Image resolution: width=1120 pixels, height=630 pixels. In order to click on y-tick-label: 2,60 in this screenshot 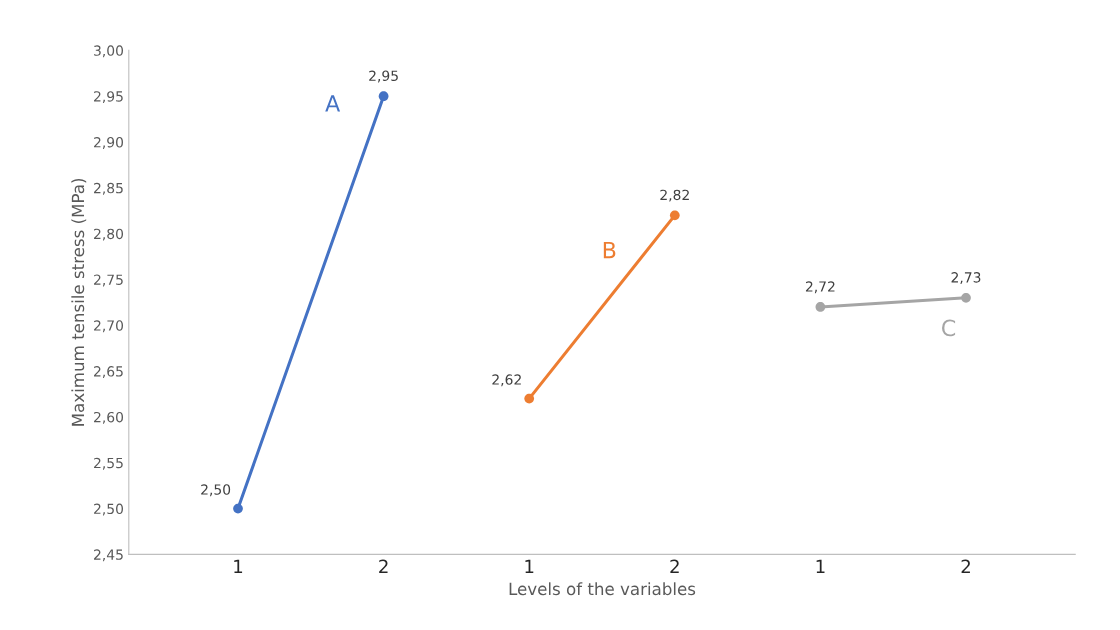, I will do `click(109, 417)`.